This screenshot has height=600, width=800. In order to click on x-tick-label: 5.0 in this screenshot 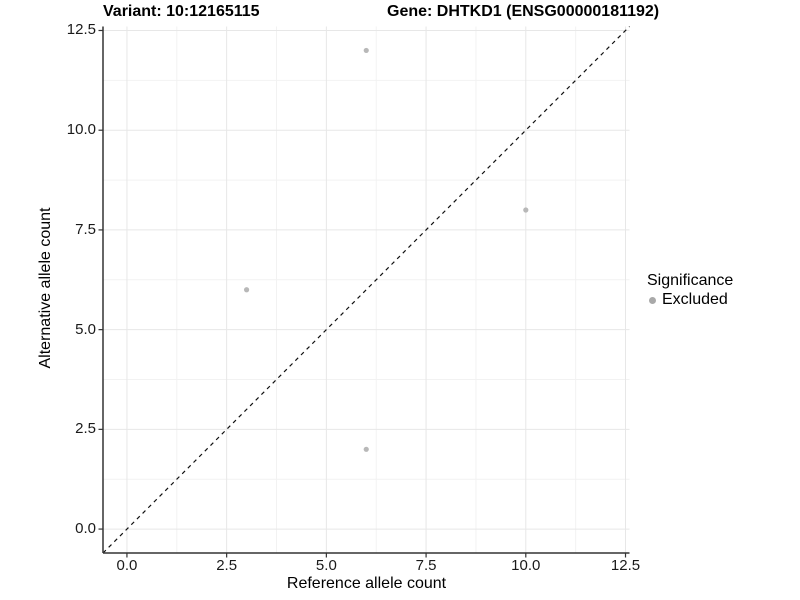, I will do `click(326, 565)`.